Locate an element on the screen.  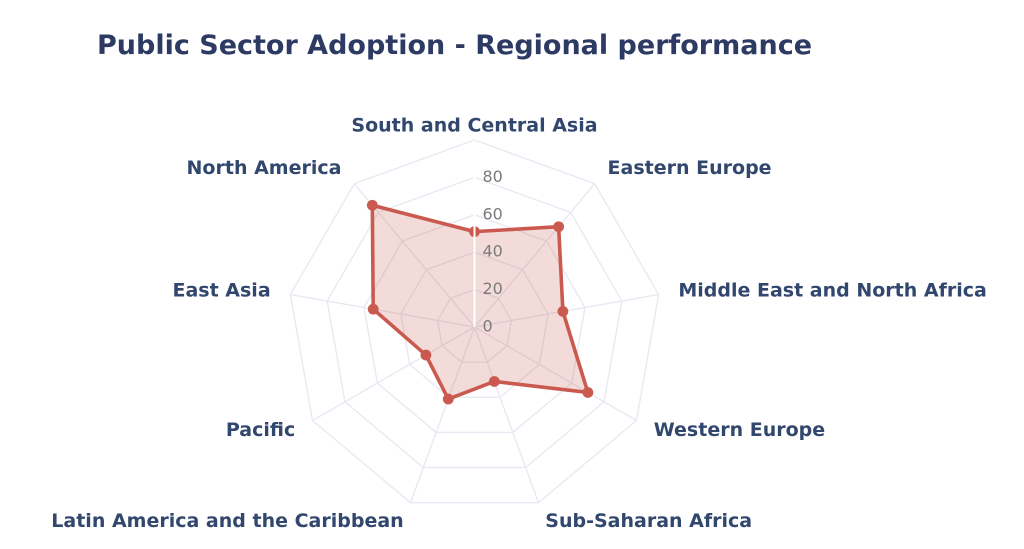
radial-tick-labels: 0 20 40 60 80 is located at coordinates (493, 251).